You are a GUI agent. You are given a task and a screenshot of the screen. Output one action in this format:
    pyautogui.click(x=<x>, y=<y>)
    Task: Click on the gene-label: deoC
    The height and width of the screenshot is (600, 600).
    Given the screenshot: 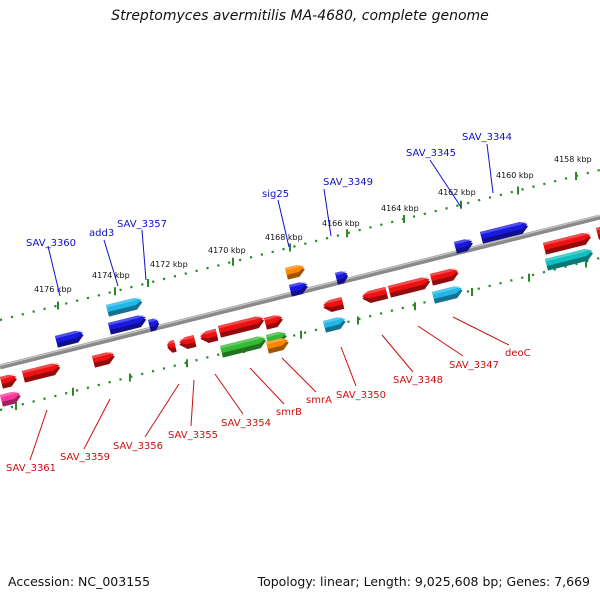 What is the action you would take?
    pyautogui.click(x=518, y=353)
    